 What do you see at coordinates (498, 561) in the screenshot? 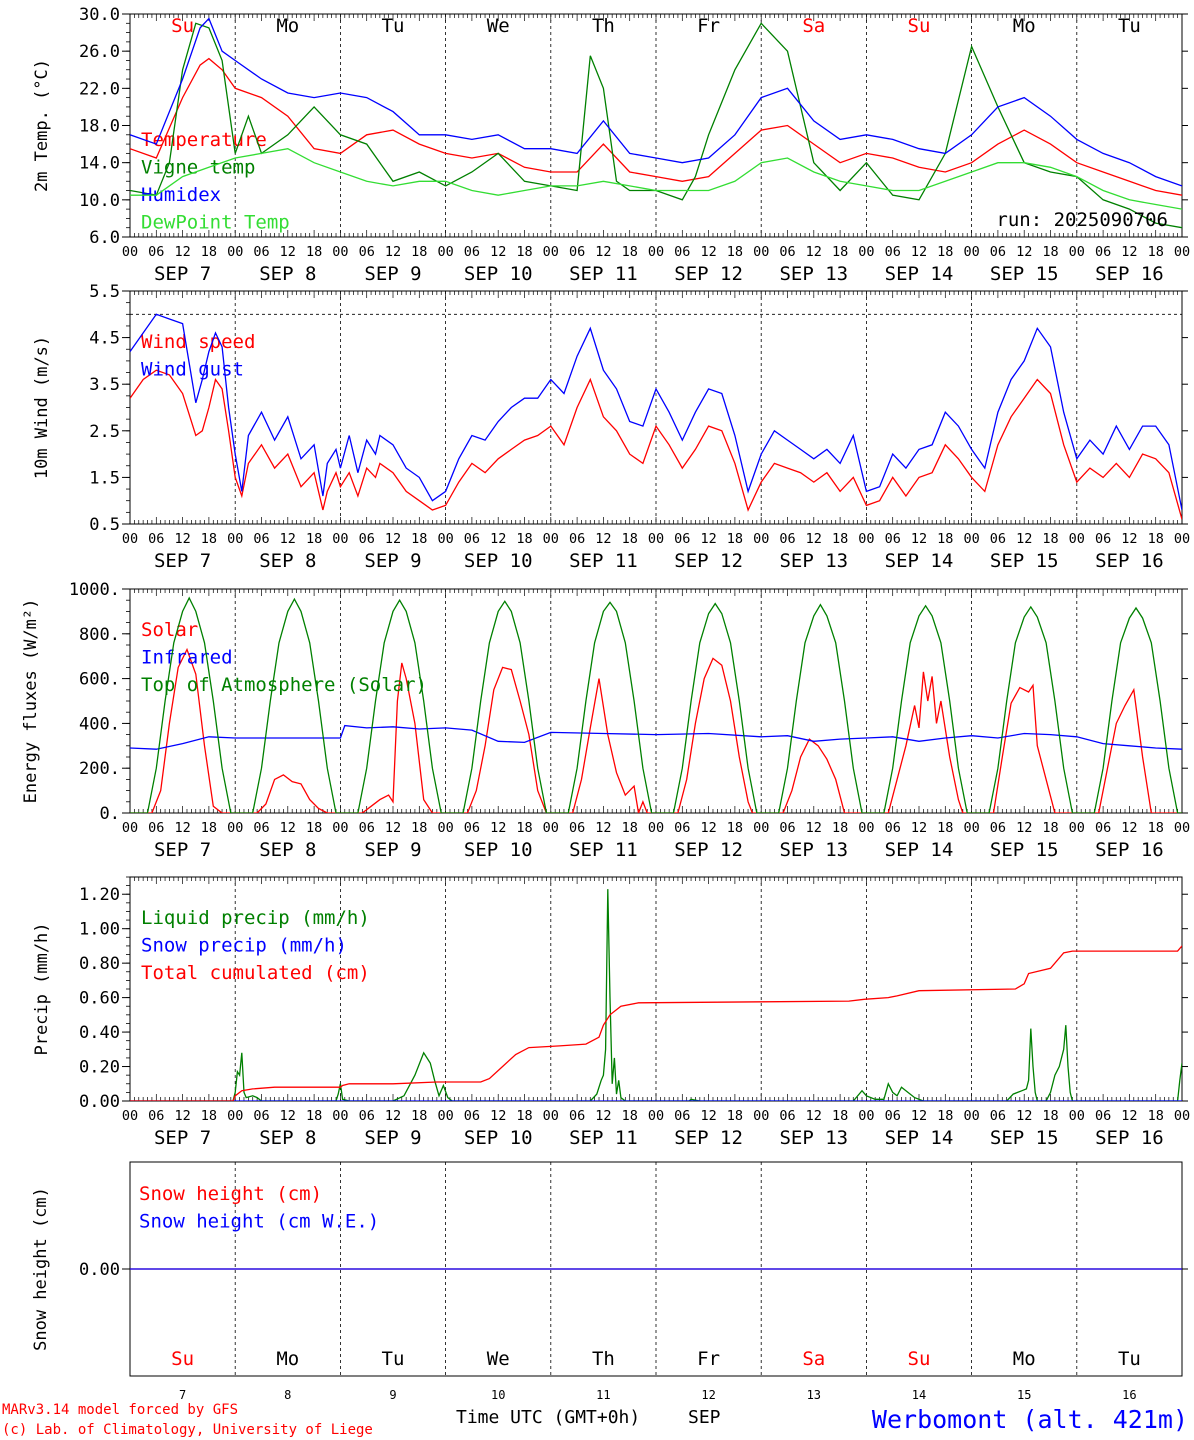
I see `date-label: SEP 10` at bounding box center [498, 561].